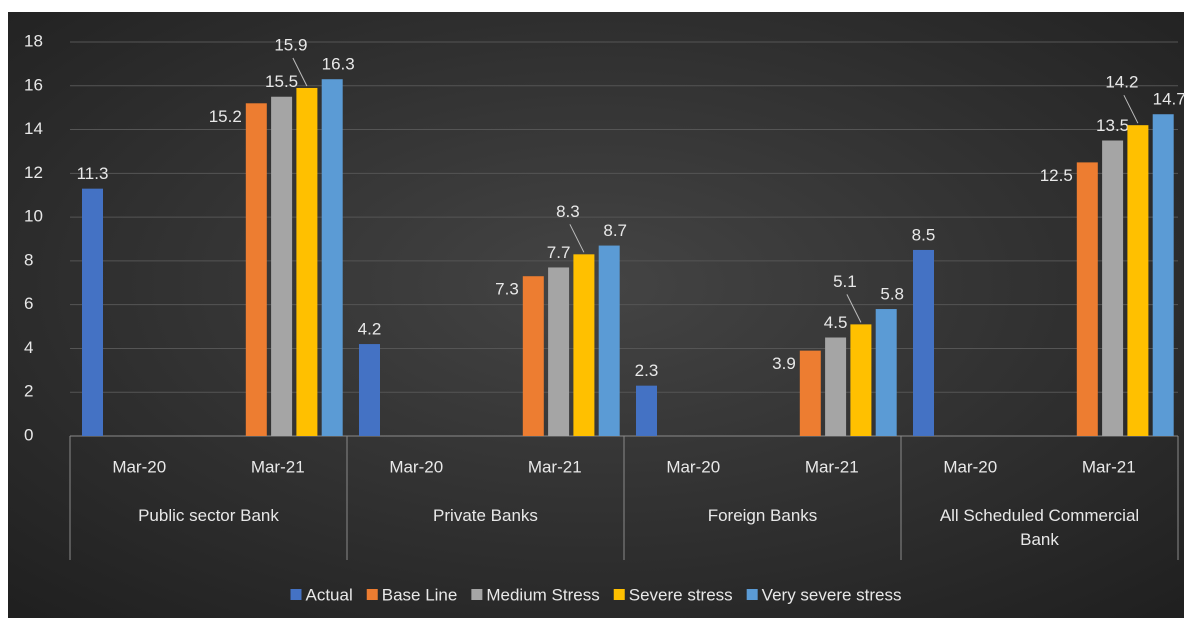 The image size is (1192, 627). Describe the element at coordinates (615, 230) in the screenshot. I see `data-label: 8.7` at that location.